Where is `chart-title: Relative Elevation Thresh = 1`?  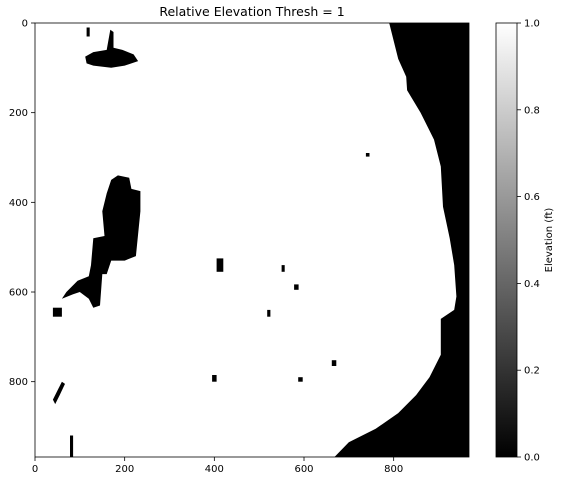 chart-title: Relative Elevation Thresh = 1 is located at coordinates (251, 11).